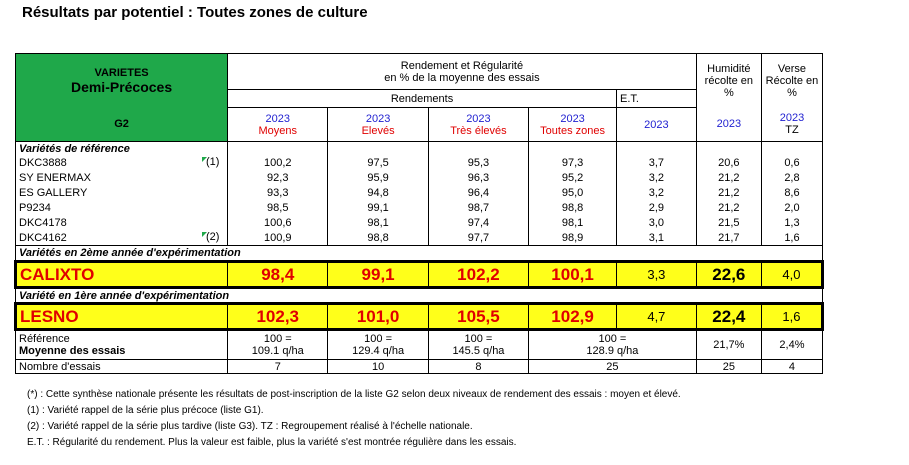  Describe the element at coordinates (378, 223) in the screenshot. I see `value-eleves: 98,1` at that location.